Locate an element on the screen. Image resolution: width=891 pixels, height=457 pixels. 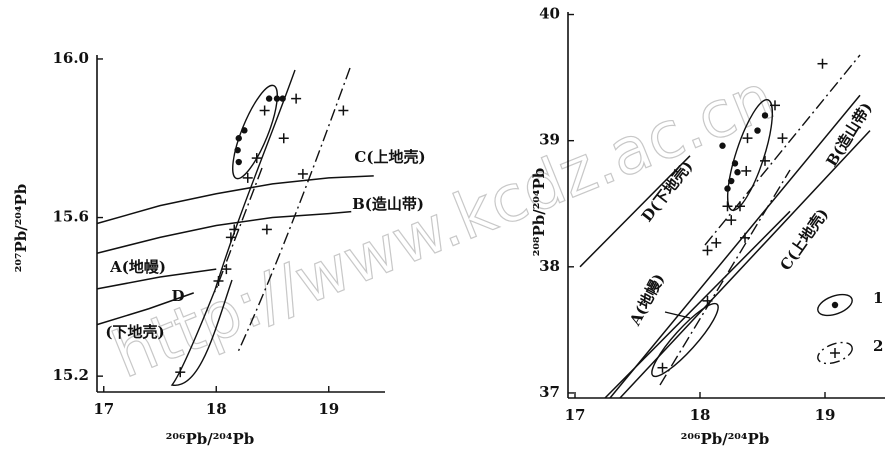
group-outline is located at coordinates (233, 227).